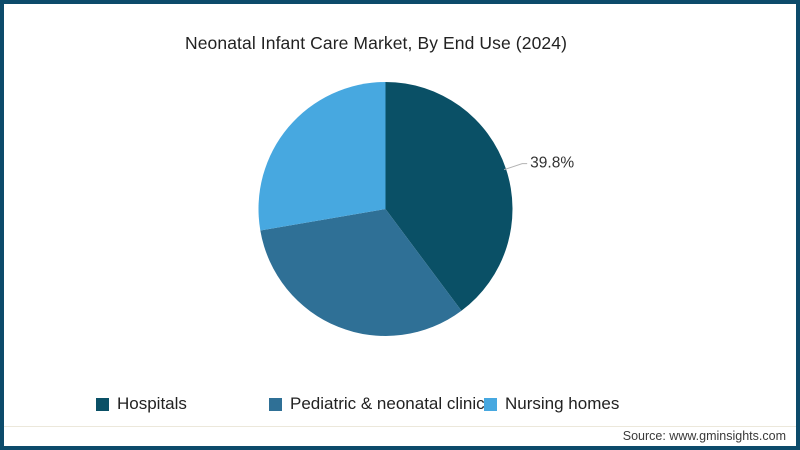 The image size is (800, 450). I want to click on legend-item-nursing-homes: Nursing homes, so click(551, 404).